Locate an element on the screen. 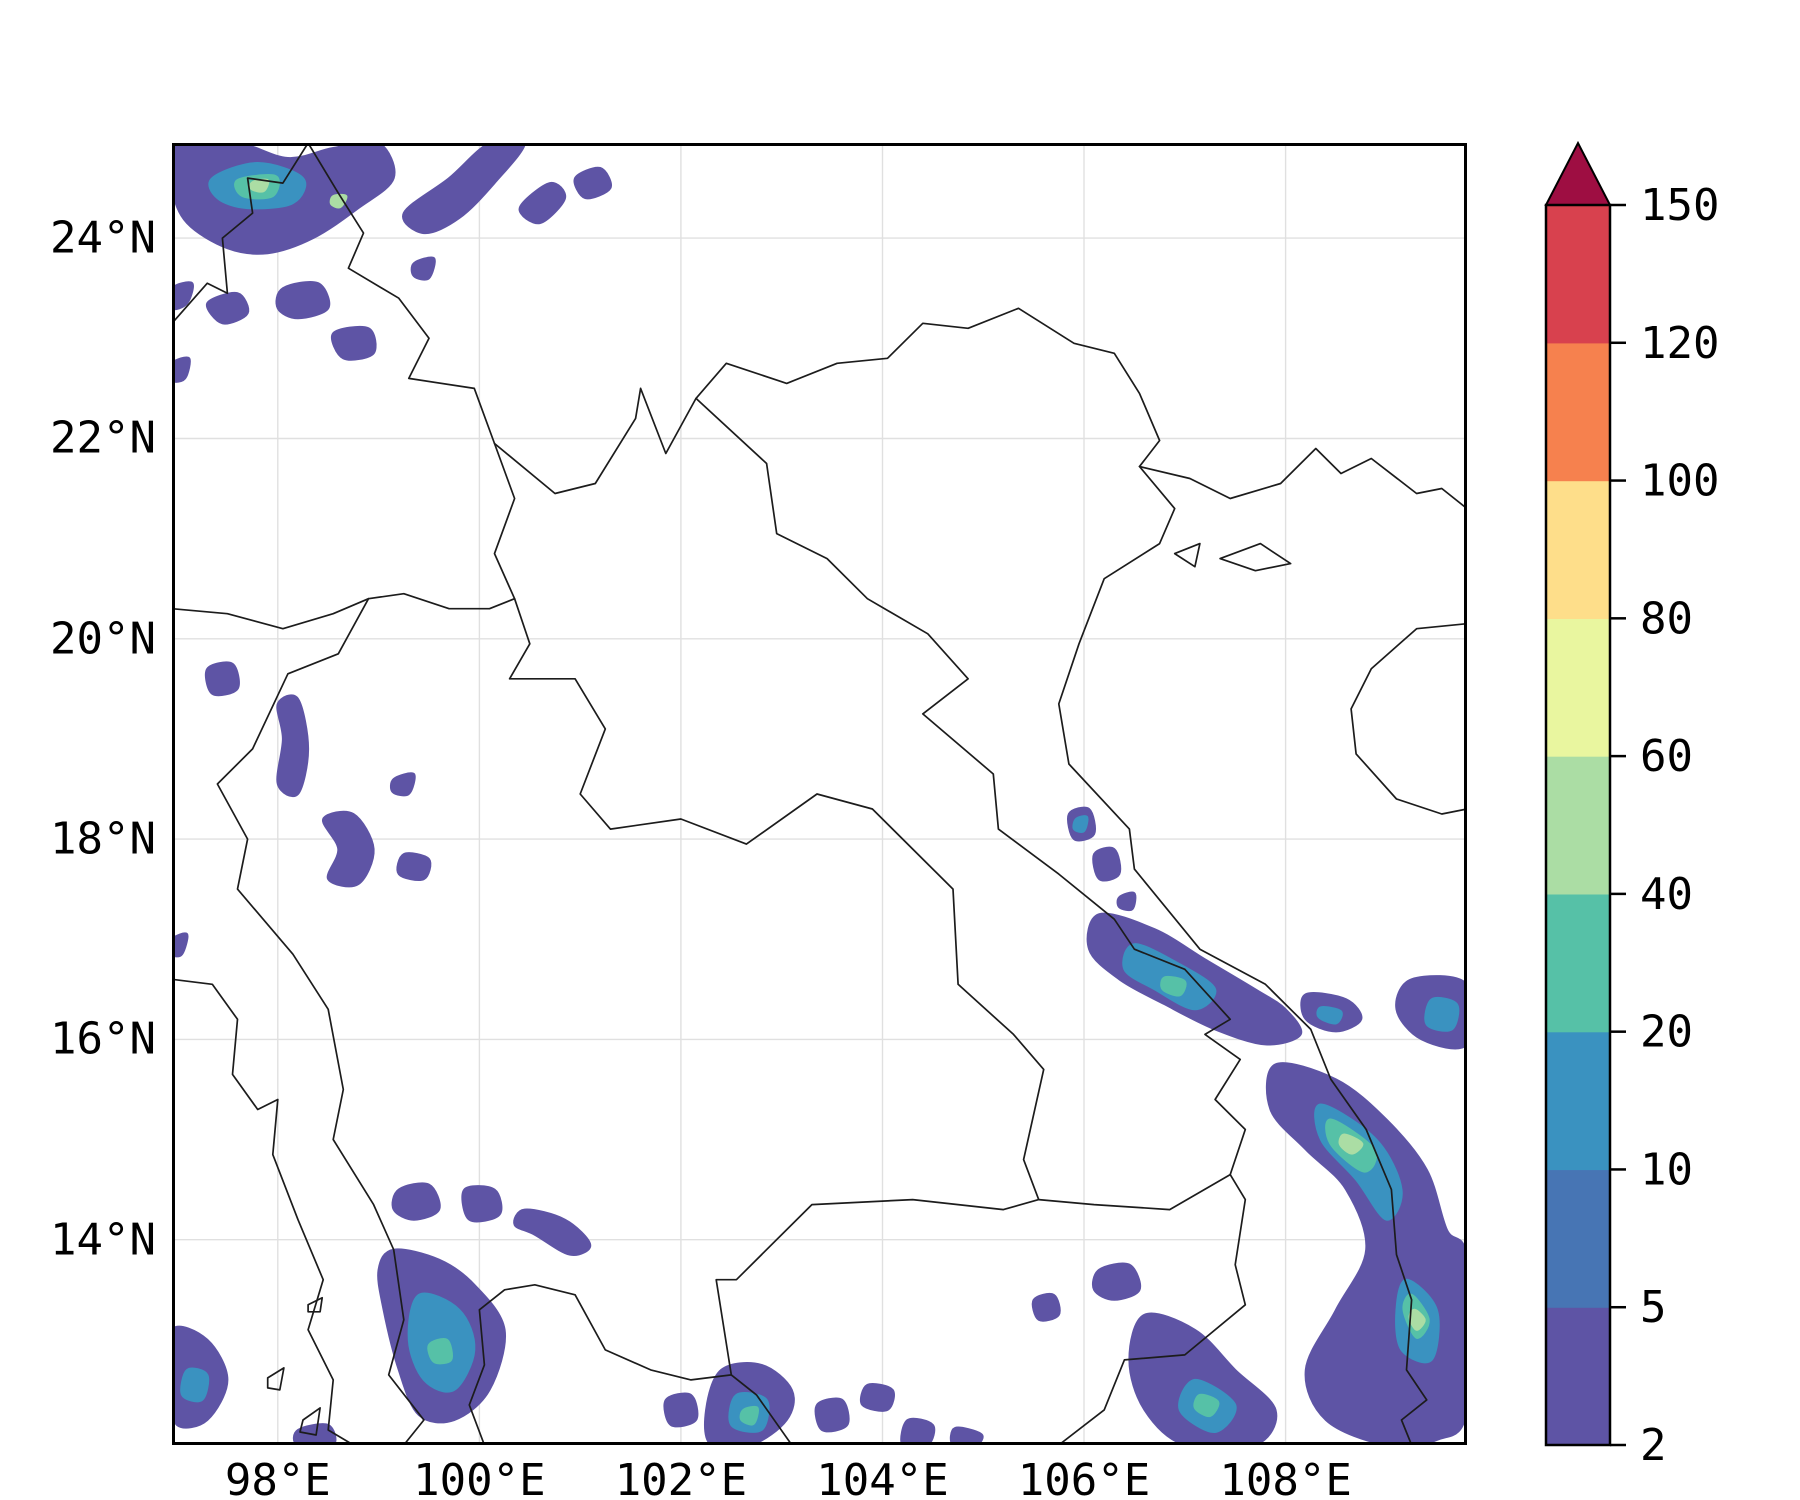  y-axis-tick-label: 14°N is located at coordinates (103, 1240).